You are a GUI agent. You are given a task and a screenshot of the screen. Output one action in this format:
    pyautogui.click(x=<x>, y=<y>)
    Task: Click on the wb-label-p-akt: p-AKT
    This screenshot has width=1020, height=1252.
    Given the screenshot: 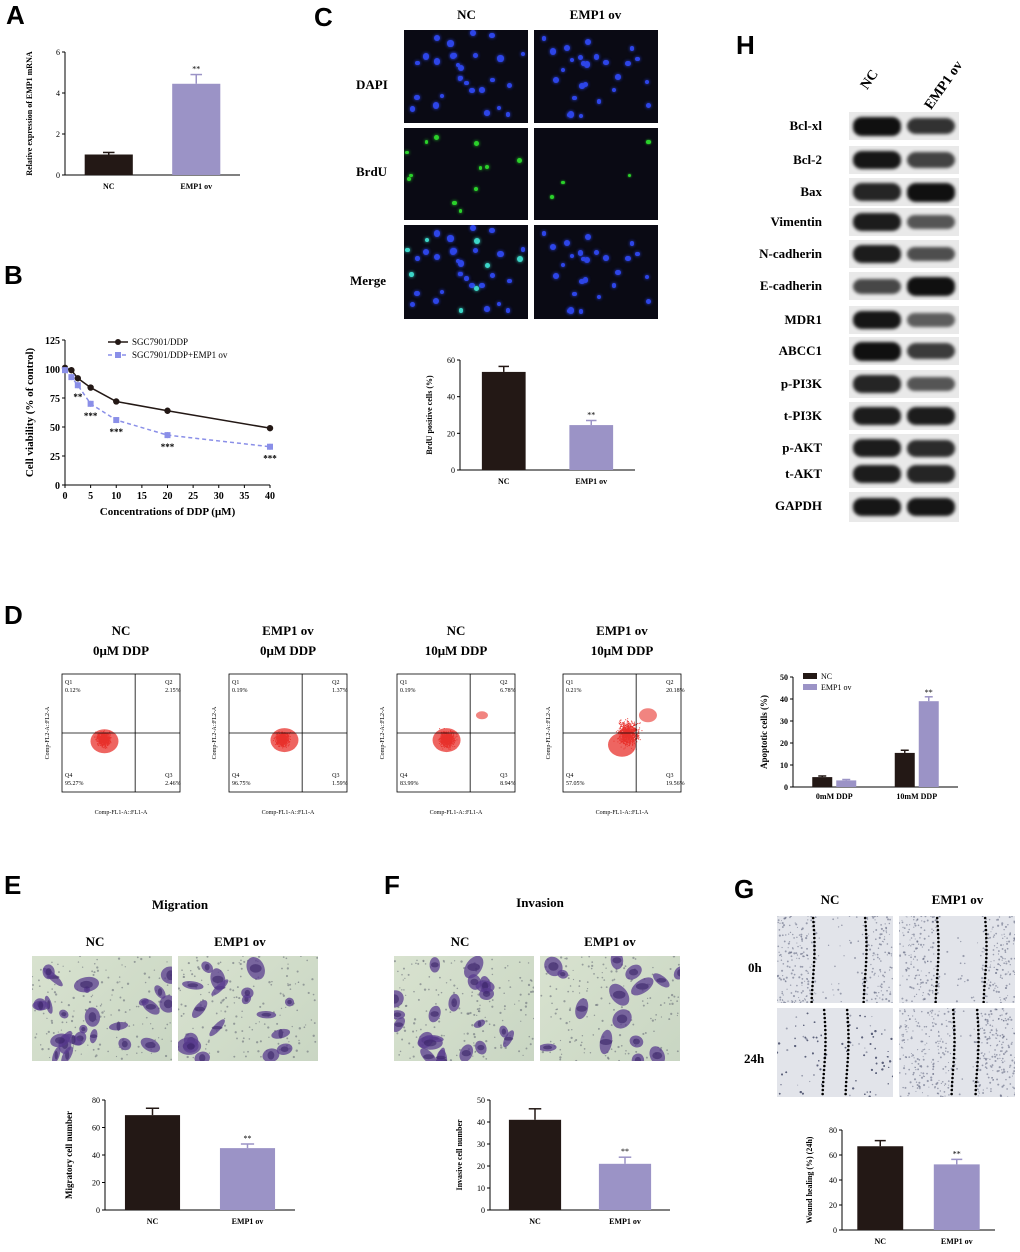 What is the action you would take?
    pyautogui.click(x=802, y=447)
    